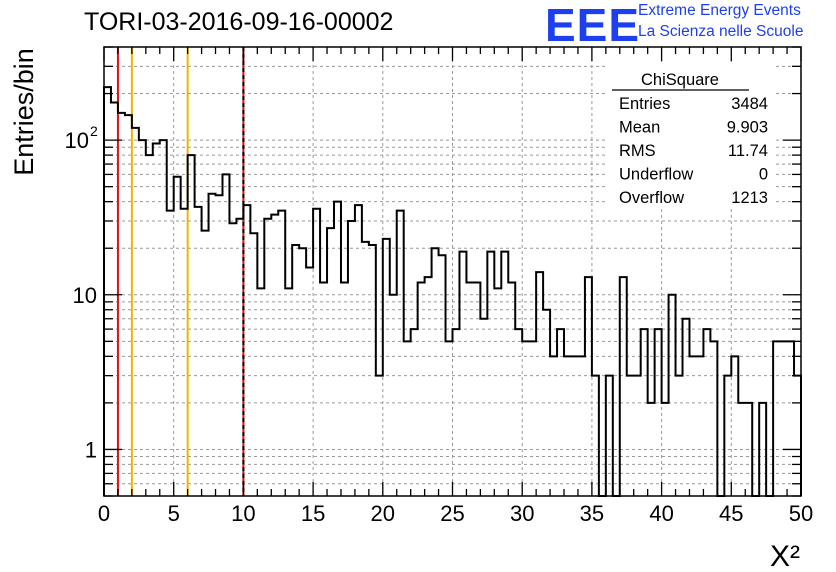  Describe the element at coordinates (174, 513) in the screenshot. I see `x-tick-label: 5` at that location.